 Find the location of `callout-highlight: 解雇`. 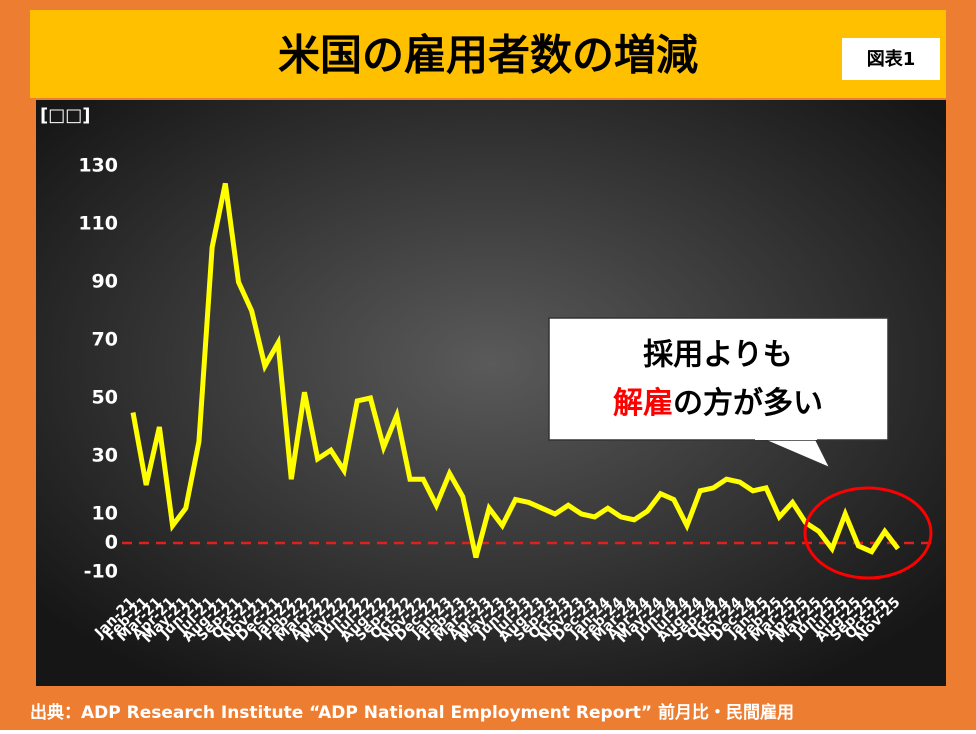

callout-highlight: 解雇 is located at coordinates (643, 403).